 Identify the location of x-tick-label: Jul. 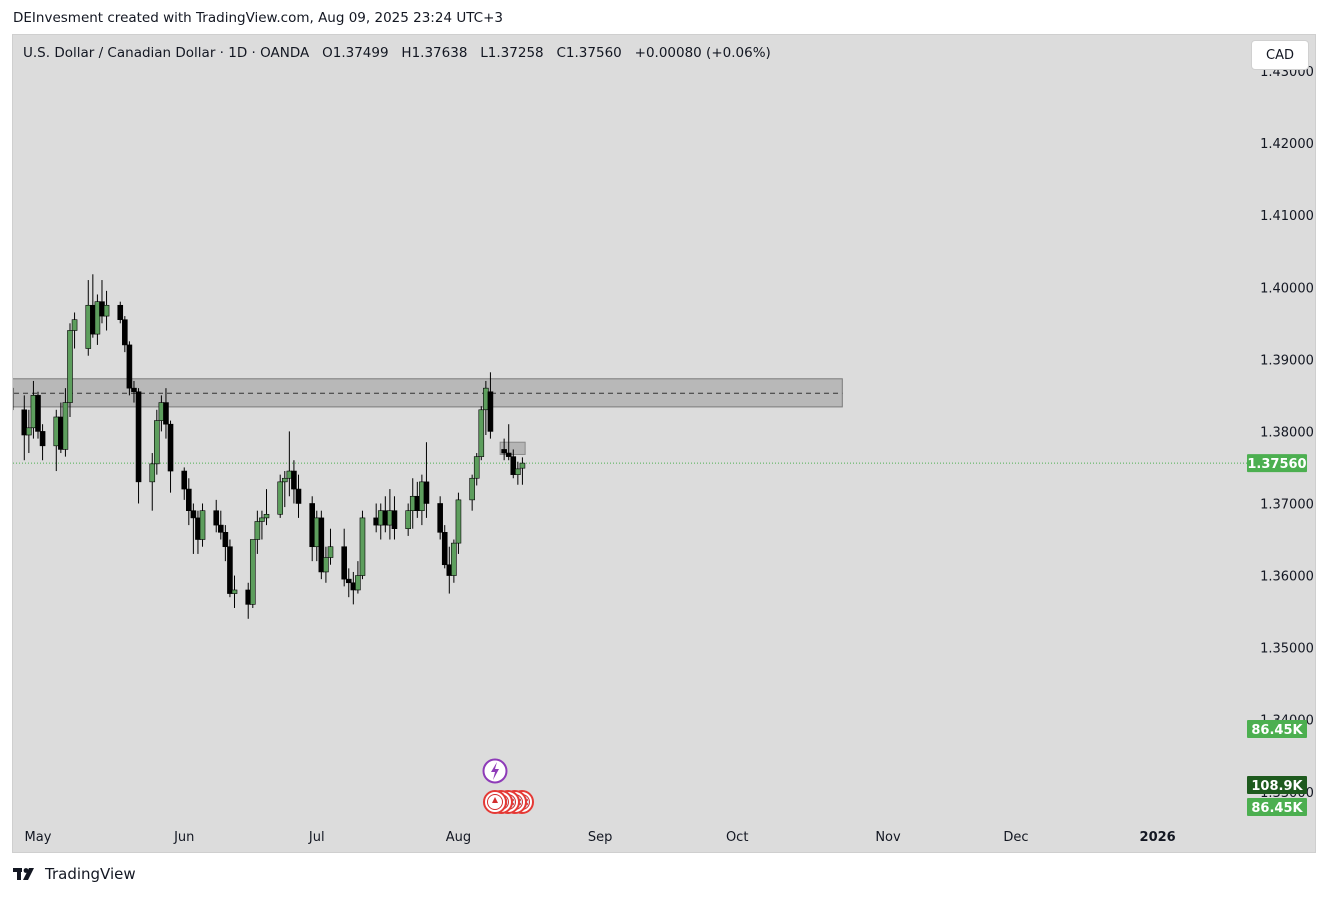
(316, 837).